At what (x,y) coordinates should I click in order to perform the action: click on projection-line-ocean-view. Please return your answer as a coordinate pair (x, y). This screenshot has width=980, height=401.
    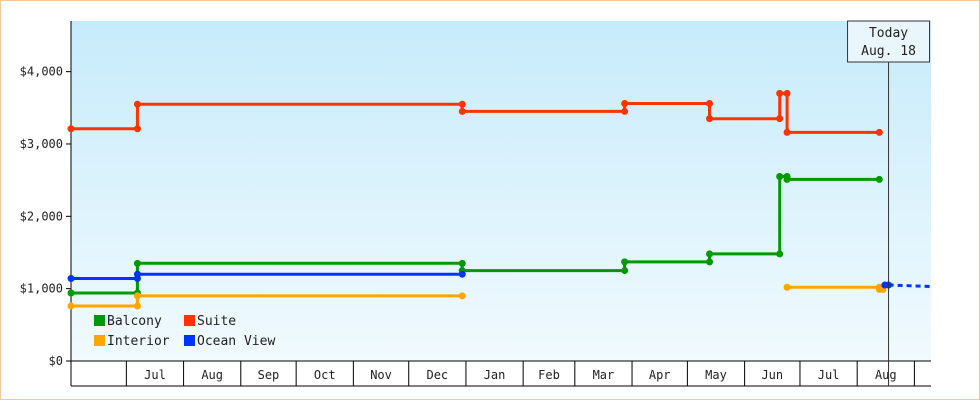
    Looking at the image, I should click on (910, 285).